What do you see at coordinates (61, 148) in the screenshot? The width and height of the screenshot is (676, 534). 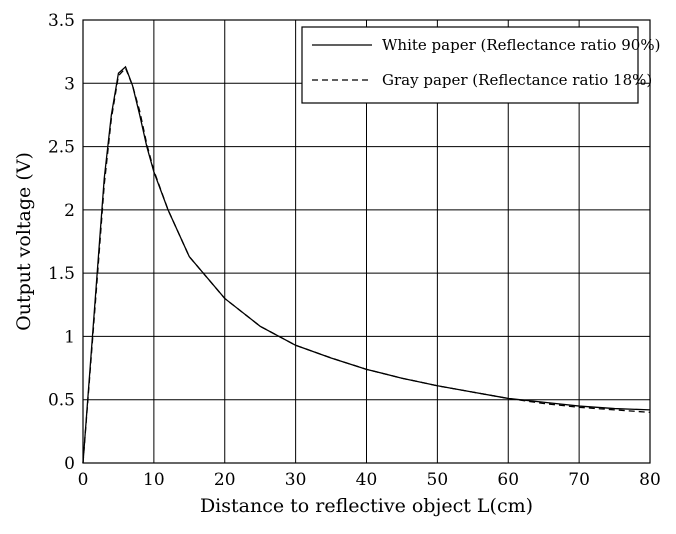 I see `y-tick-label: 2.5` at bounding box center [61, 148].